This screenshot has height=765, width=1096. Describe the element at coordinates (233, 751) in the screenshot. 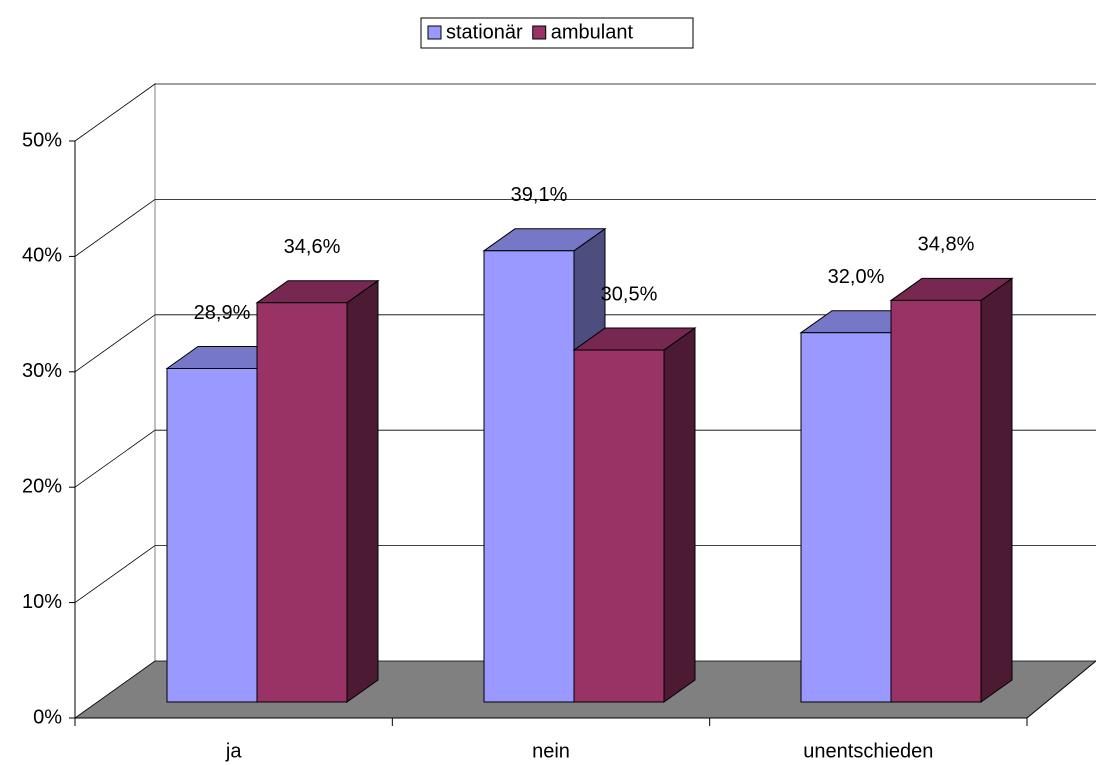

I see `x-tick-label: ja` at that location.